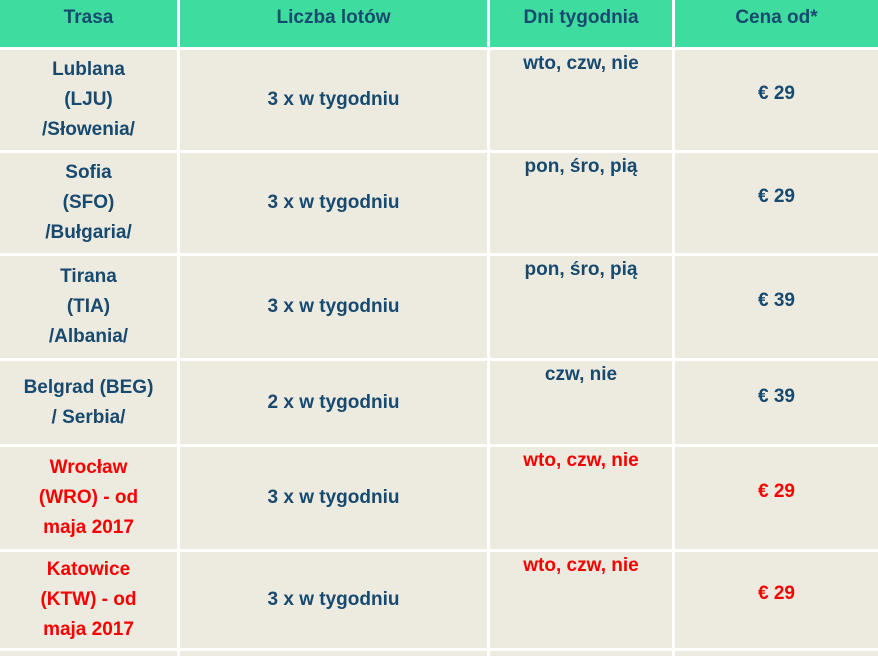 Image resolution: width=878 pixels, height=656 pixels. What do you see at coordinates (581, 23) in the screenshot?
I see `column-header-weekdays: Dni tygodnia` at bounding box center [581, 23].